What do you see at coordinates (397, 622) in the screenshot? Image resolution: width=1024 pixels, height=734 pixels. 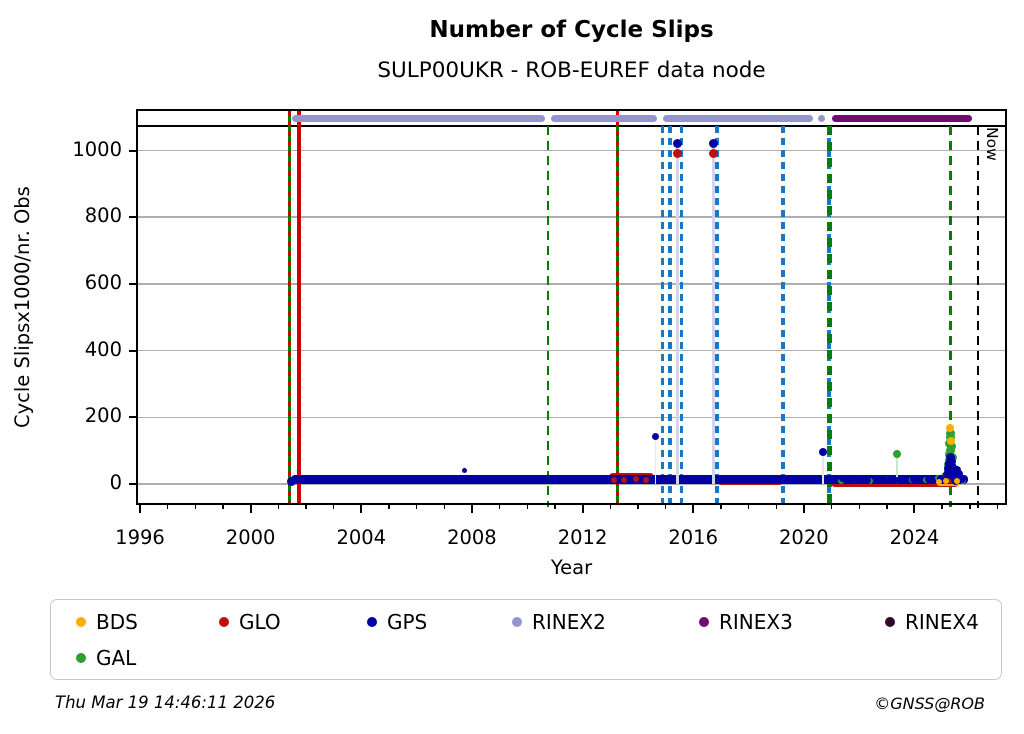 I see `legend-item-GPS: GPS` at bounding box center [397, 622].